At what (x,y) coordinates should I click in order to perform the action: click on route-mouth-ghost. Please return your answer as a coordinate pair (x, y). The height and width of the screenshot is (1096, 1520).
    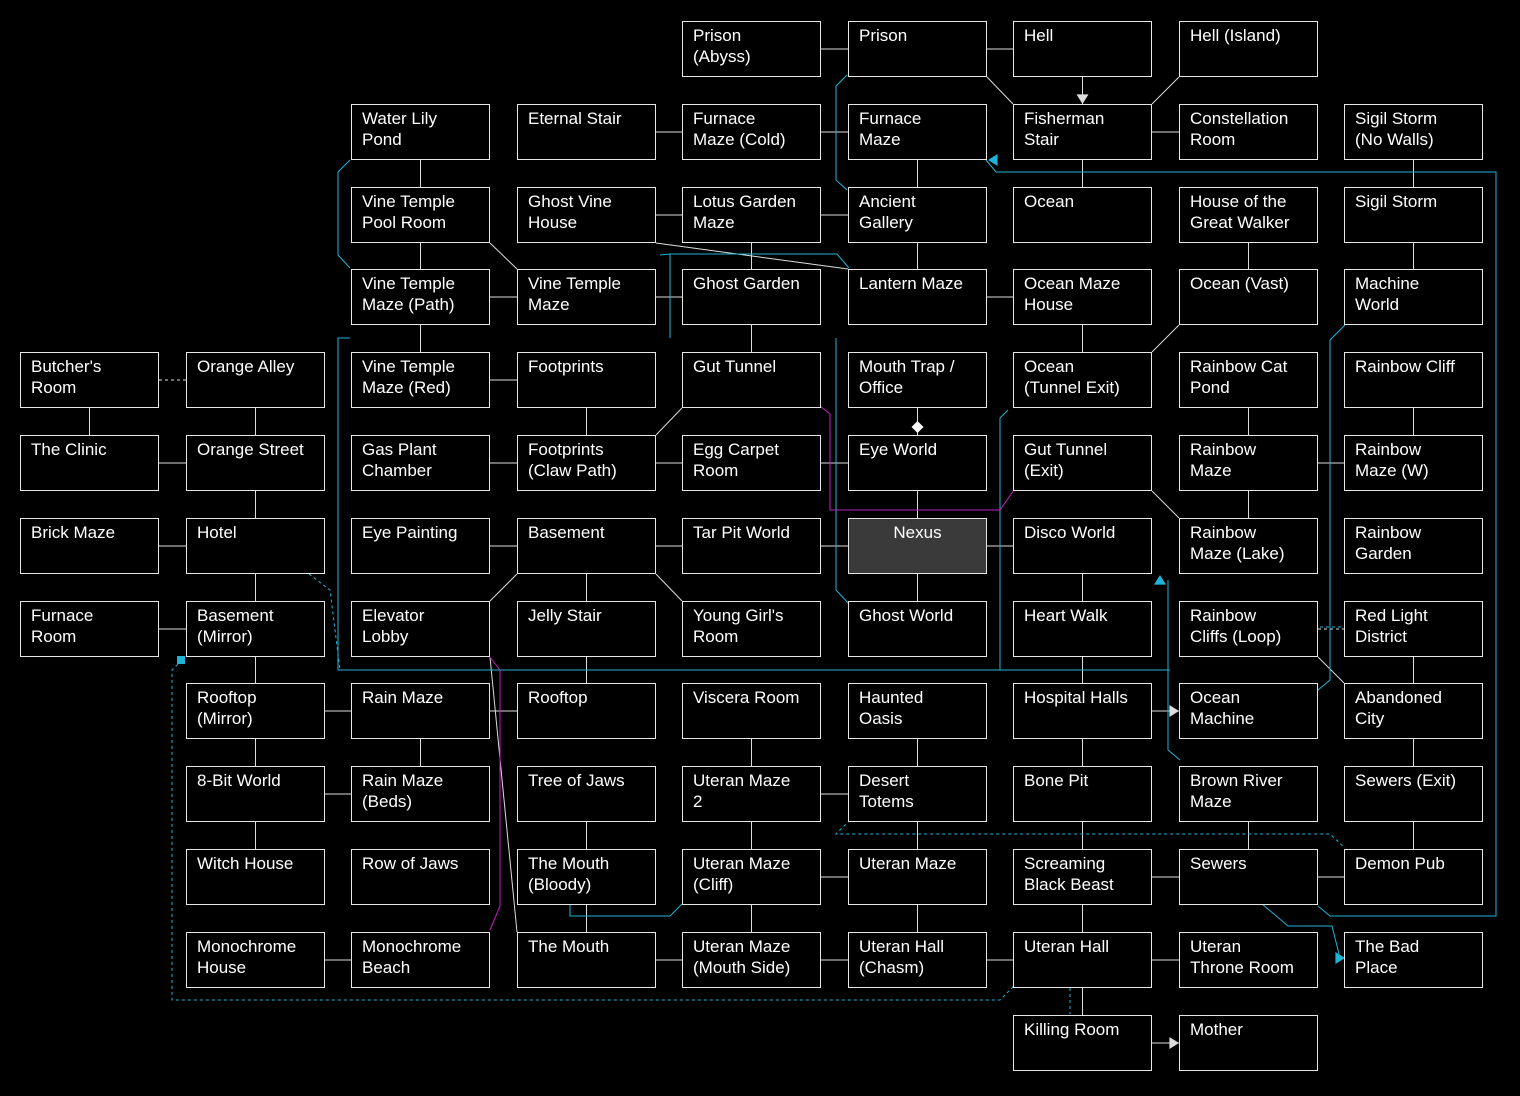
    Looking at the image, I should click on (842, 471).